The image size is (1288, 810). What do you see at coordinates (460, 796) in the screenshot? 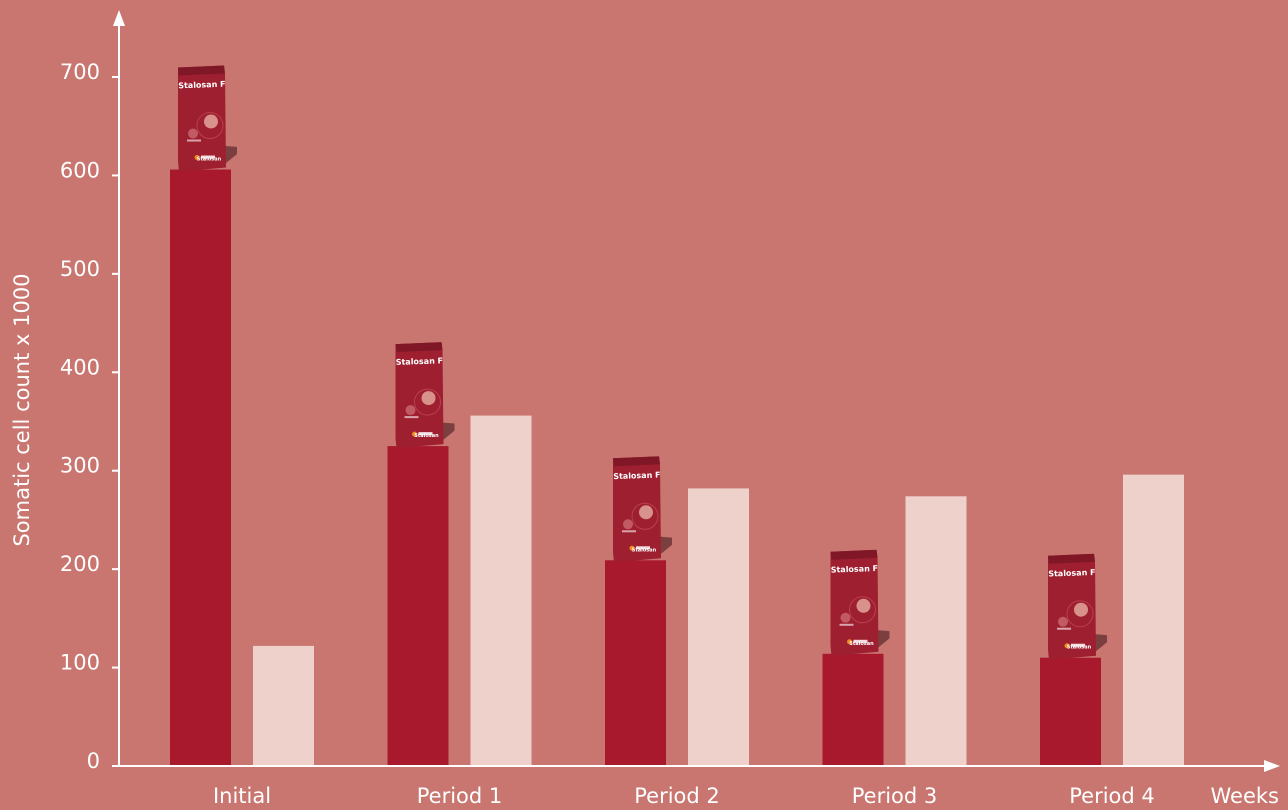
I see `x-category-label: Period 1` at bounding box center [460, 796].